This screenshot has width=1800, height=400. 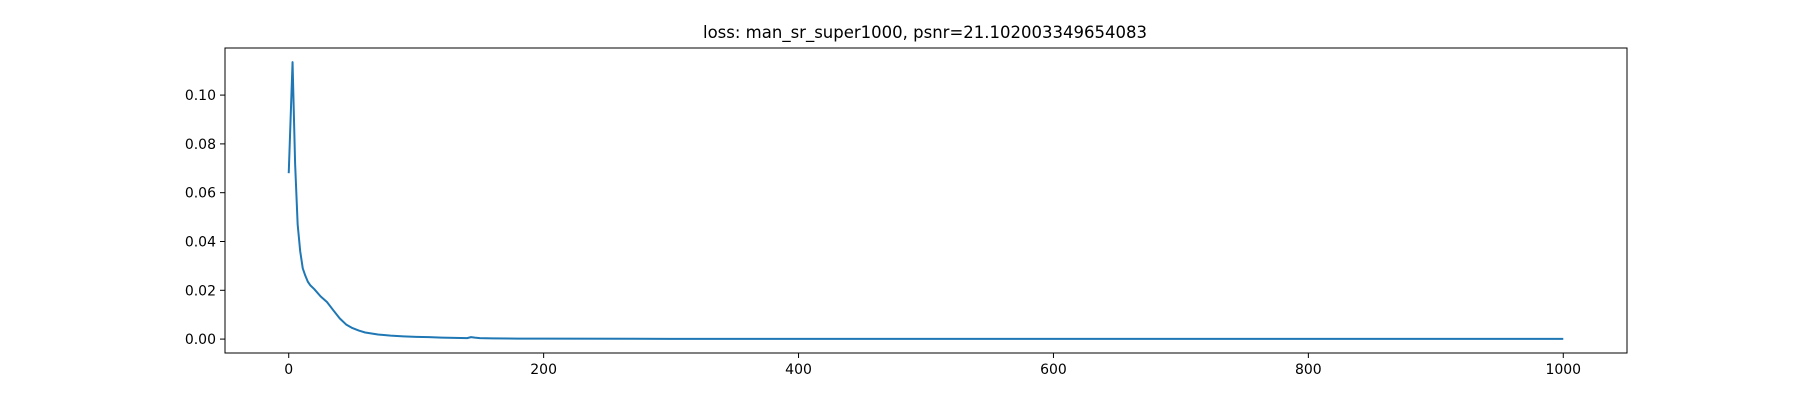 I want to click on y-tick-label: 0.10, so click(x=200, y=96).